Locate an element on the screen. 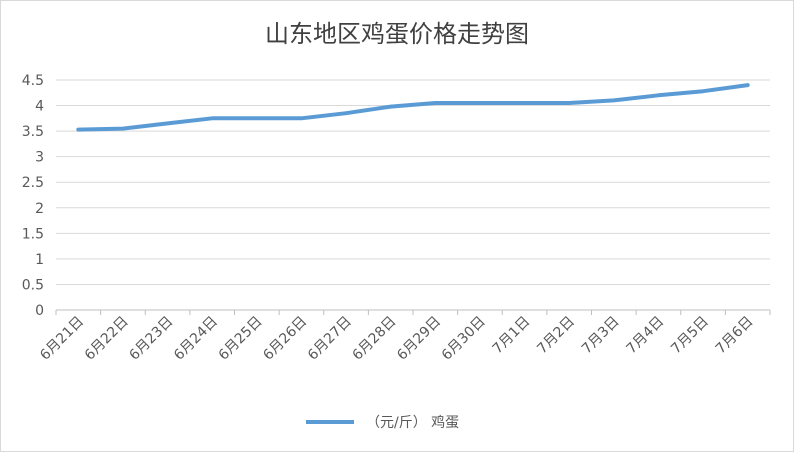  chart-title: 山东地区鸡蛋价格走势图 is located at coordinates (397, 34).